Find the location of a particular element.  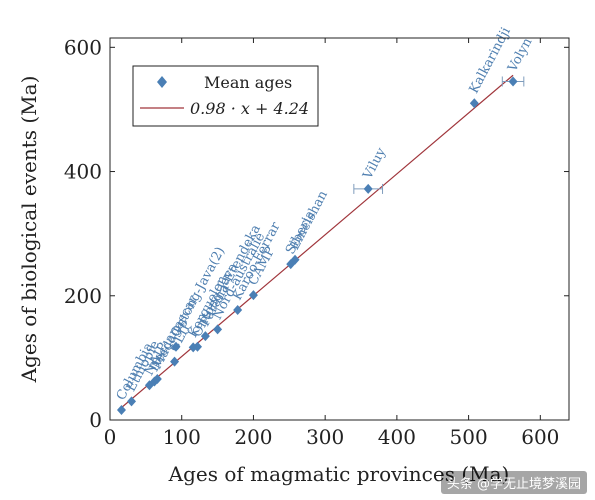

watermark: 头条 @学无止境梦溪园 is located at coordinates (513, 482).